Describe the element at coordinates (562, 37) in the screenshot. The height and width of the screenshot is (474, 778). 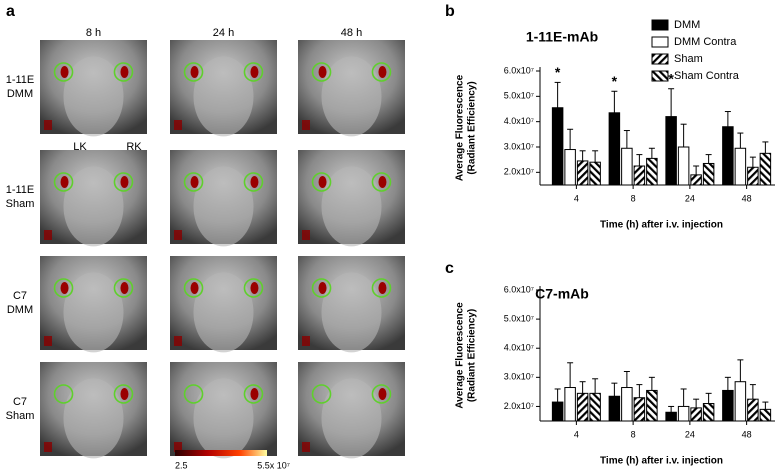
I see `chart-title: 1-11E-mAb` at that location.